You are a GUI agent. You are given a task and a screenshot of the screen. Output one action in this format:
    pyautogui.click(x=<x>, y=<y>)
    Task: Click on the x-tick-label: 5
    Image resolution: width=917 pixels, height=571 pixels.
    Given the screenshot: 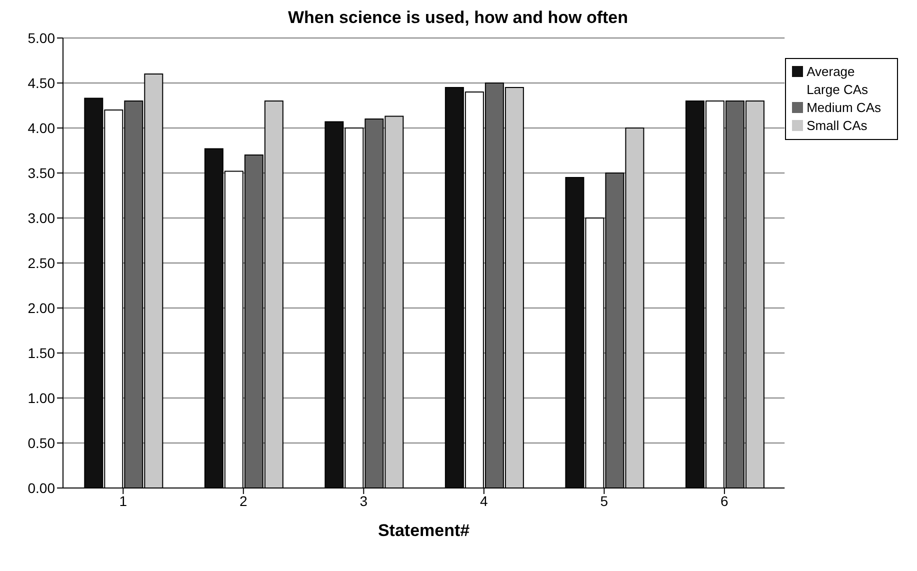 What is the action you would take?
    pyautogui.click(x=604, y=500)
    